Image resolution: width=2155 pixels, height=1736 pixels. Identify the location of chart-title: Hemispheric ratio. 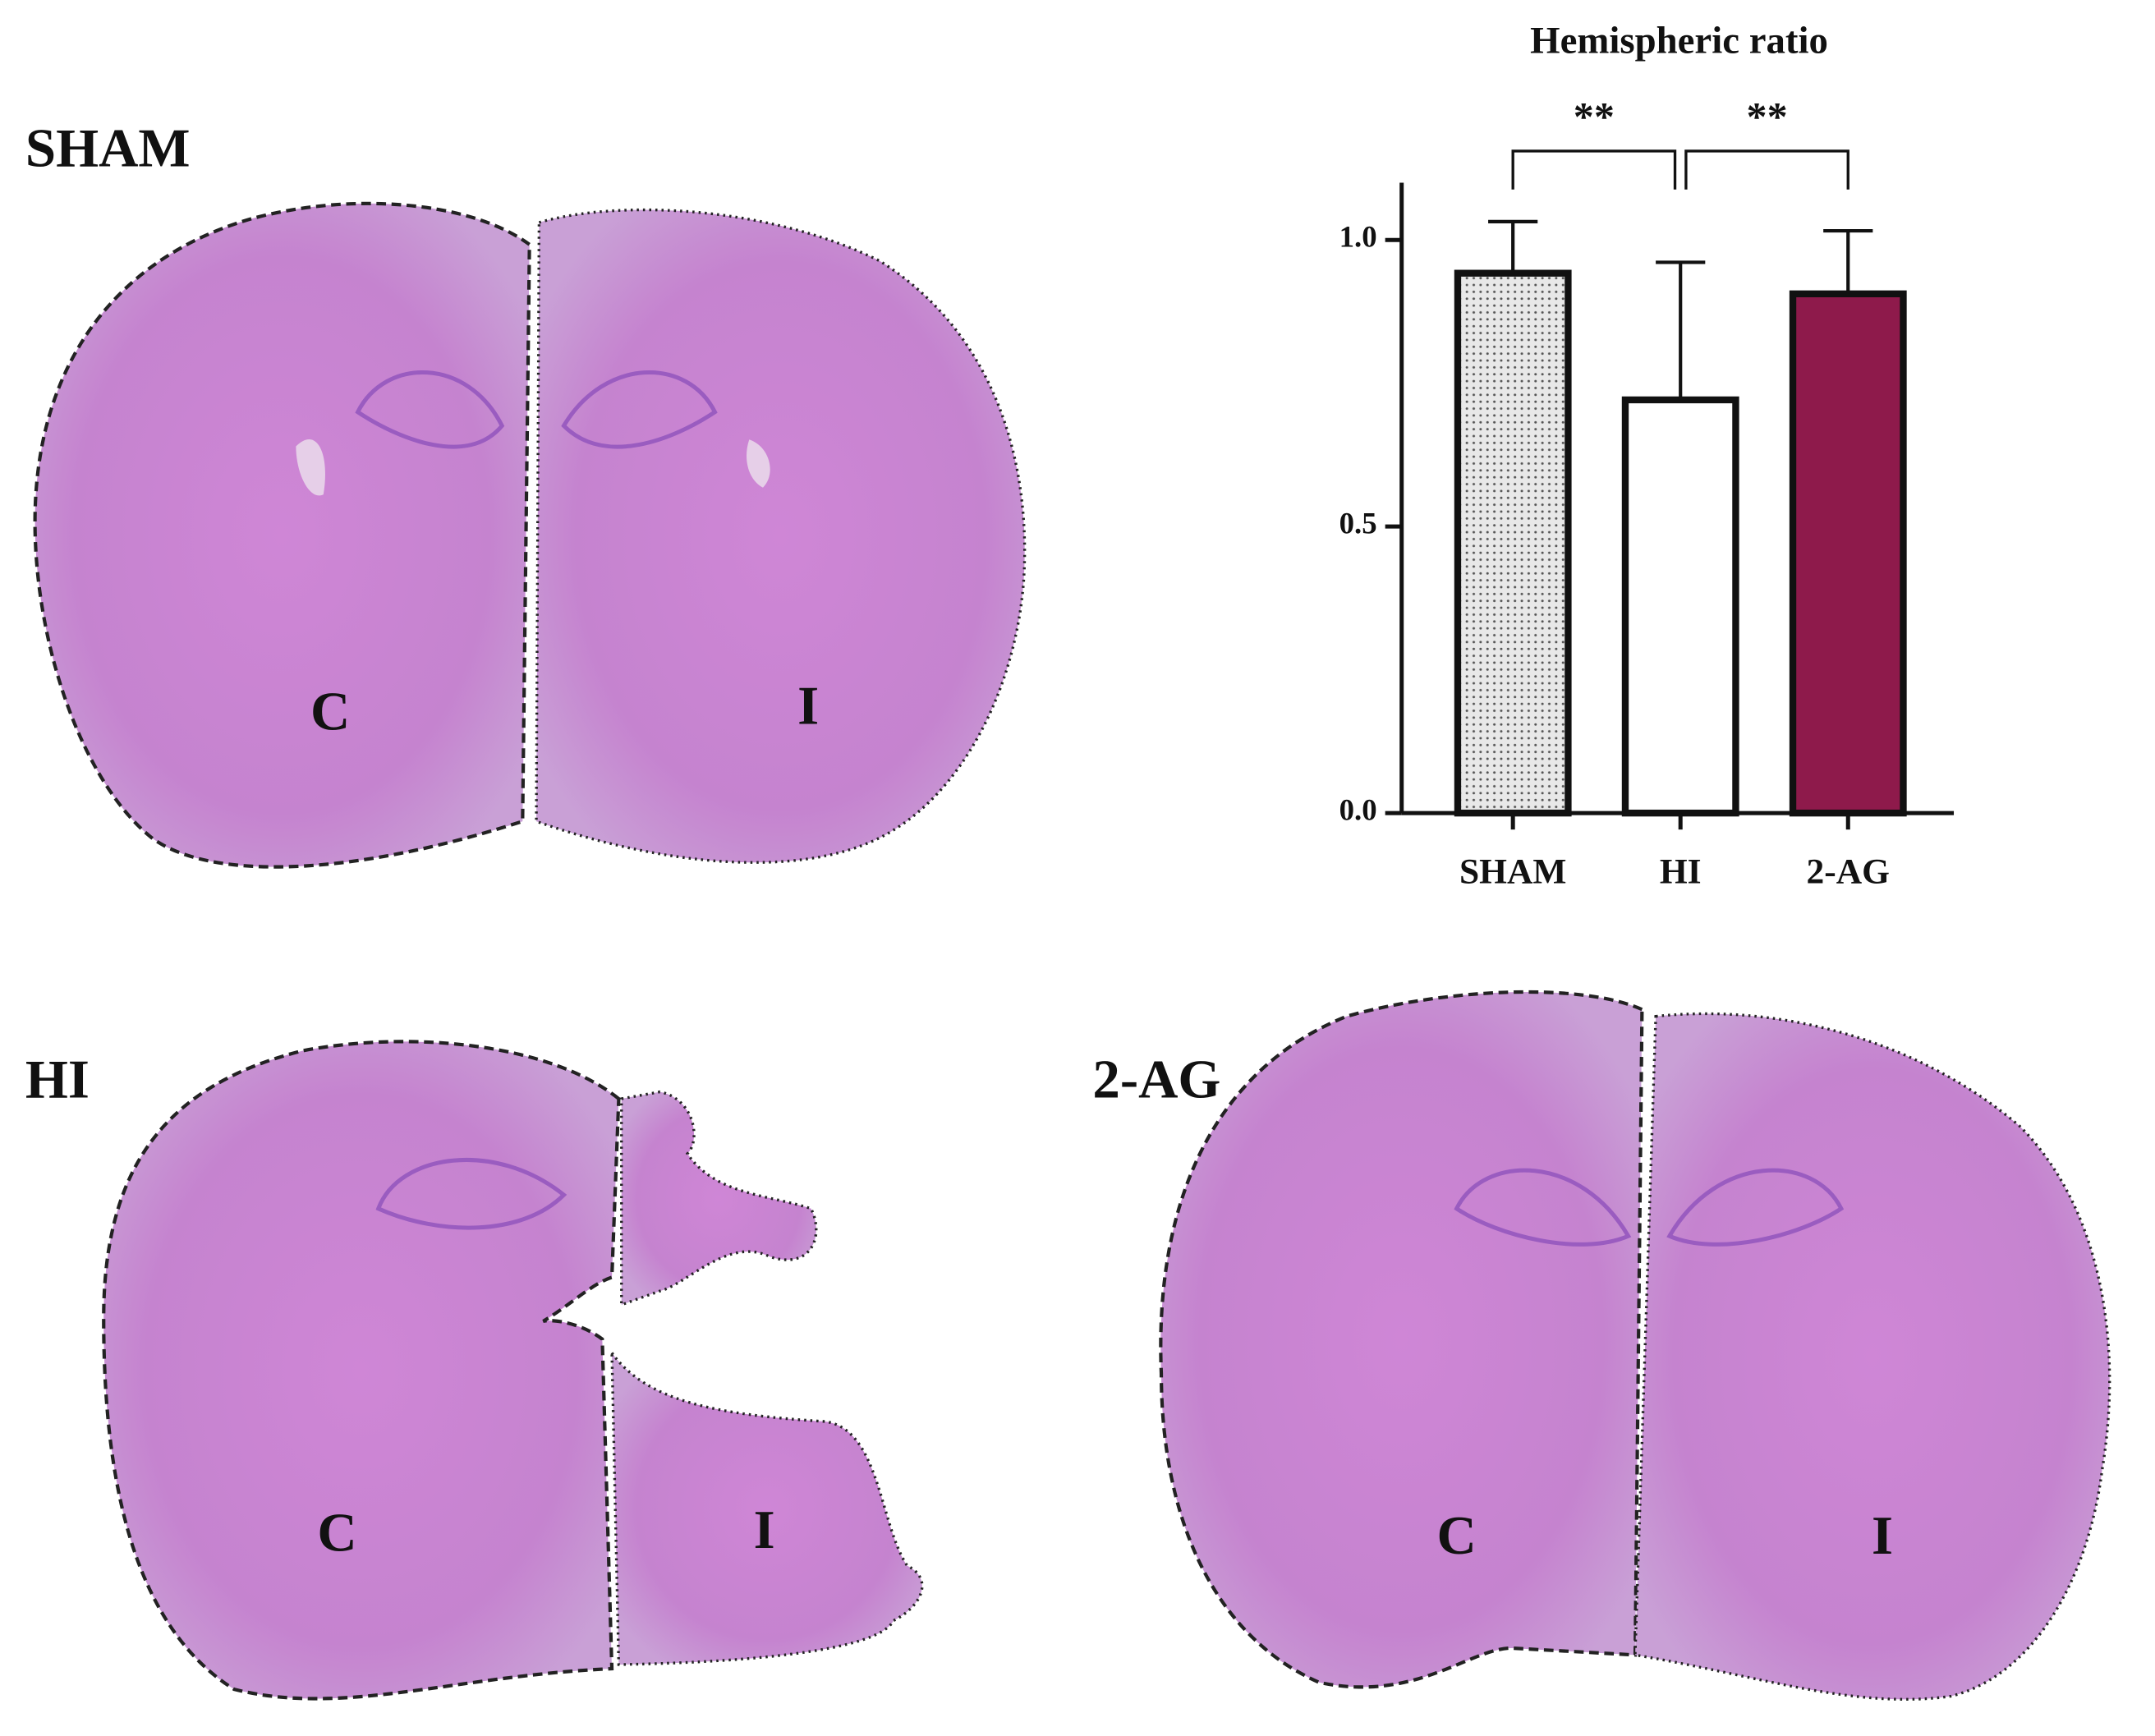
(1679, 40).